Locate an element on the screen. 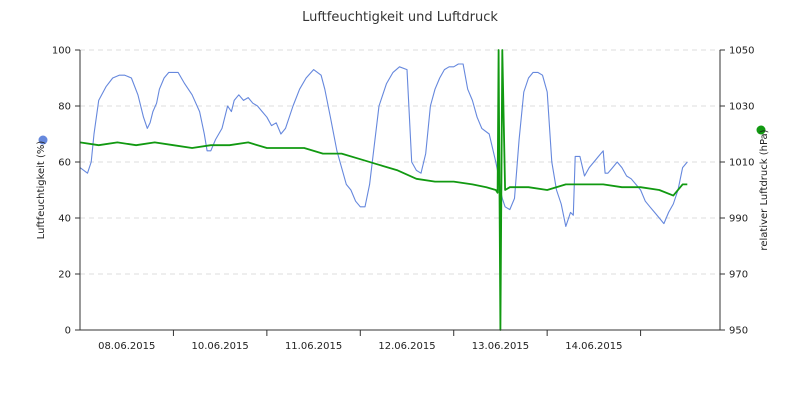 This screenshot has height=400, width=800. y-right-tick-label: 1010 is located at coordinates (741, 163).